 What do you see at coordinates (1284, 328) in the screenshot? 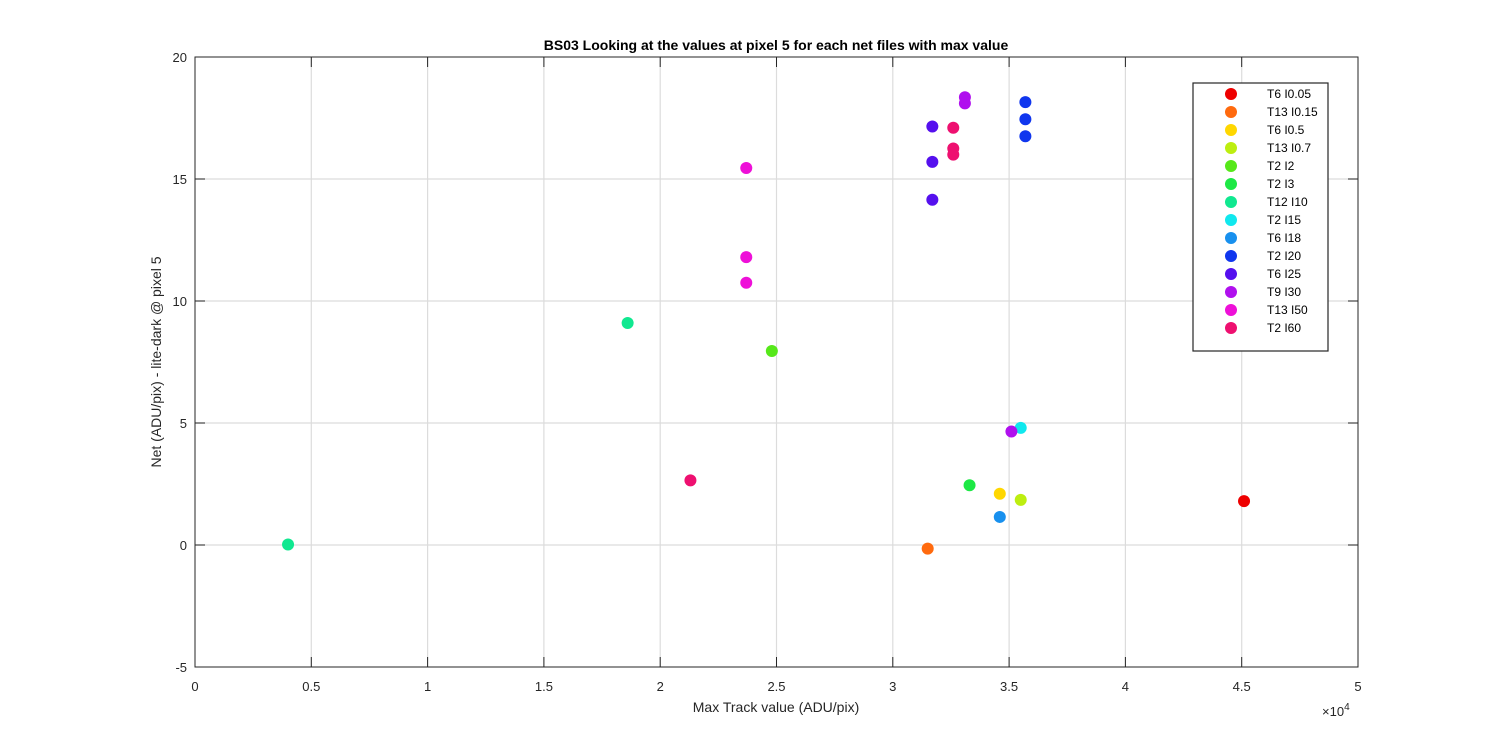
I see `legend-label: T2 I60` at bounding box center [1284, 328].